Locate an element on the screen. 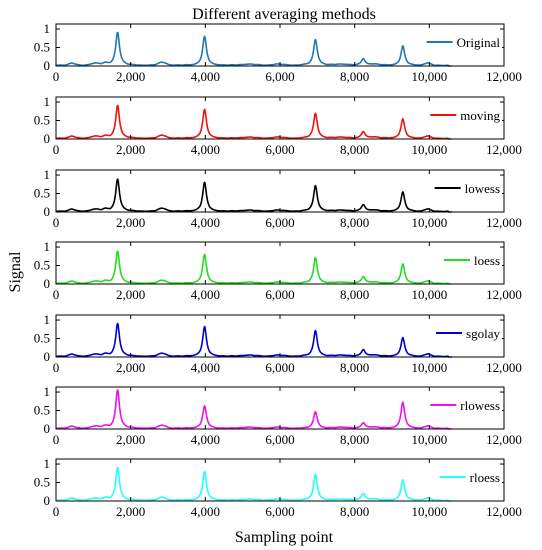 This screenshot has height=550, width=542. legend-label: moving is located at coordinates (480, 115).